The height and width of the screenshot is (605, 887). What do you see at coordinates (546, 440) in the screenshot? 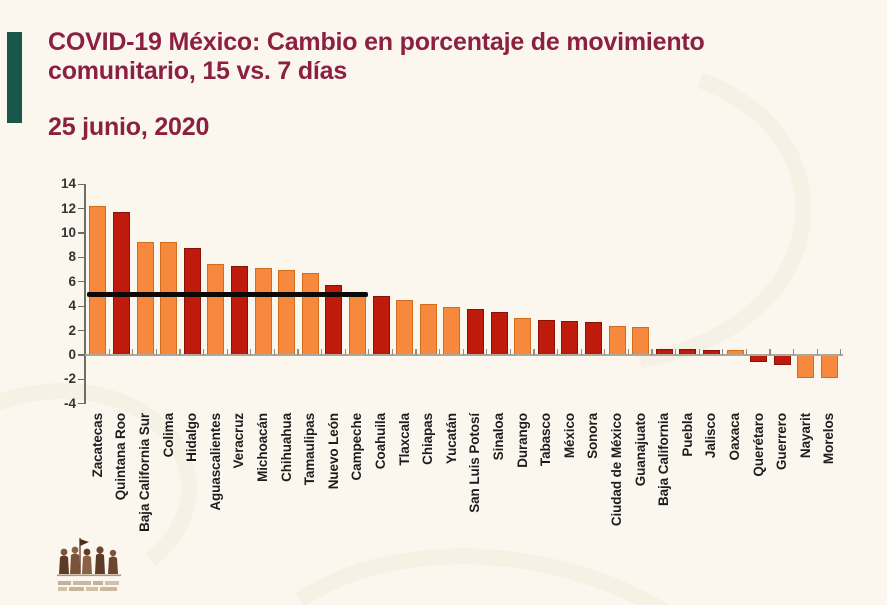
I see `x-label-tabasco: Tabasco` at bounding box center [546, 440].